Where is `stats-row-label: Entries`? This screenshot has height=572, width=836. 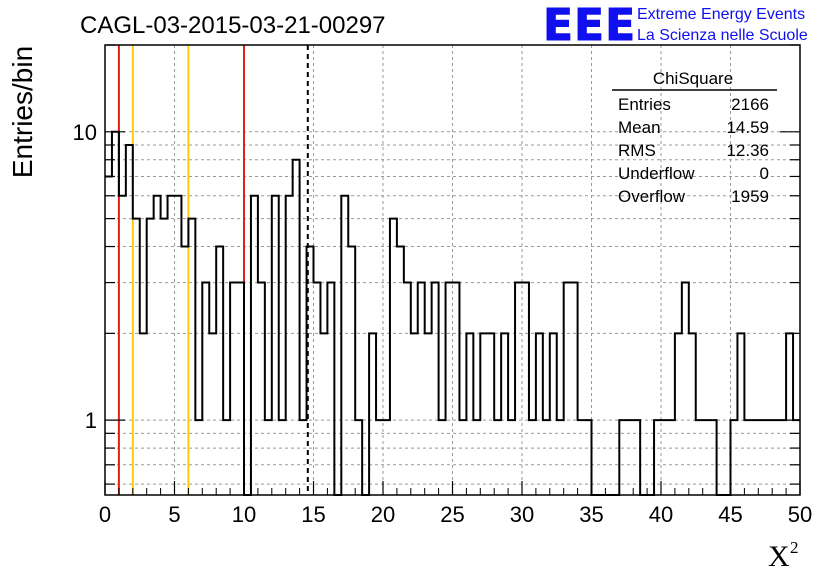 stats-row-label: Entries is located at coordinates (644, 104).